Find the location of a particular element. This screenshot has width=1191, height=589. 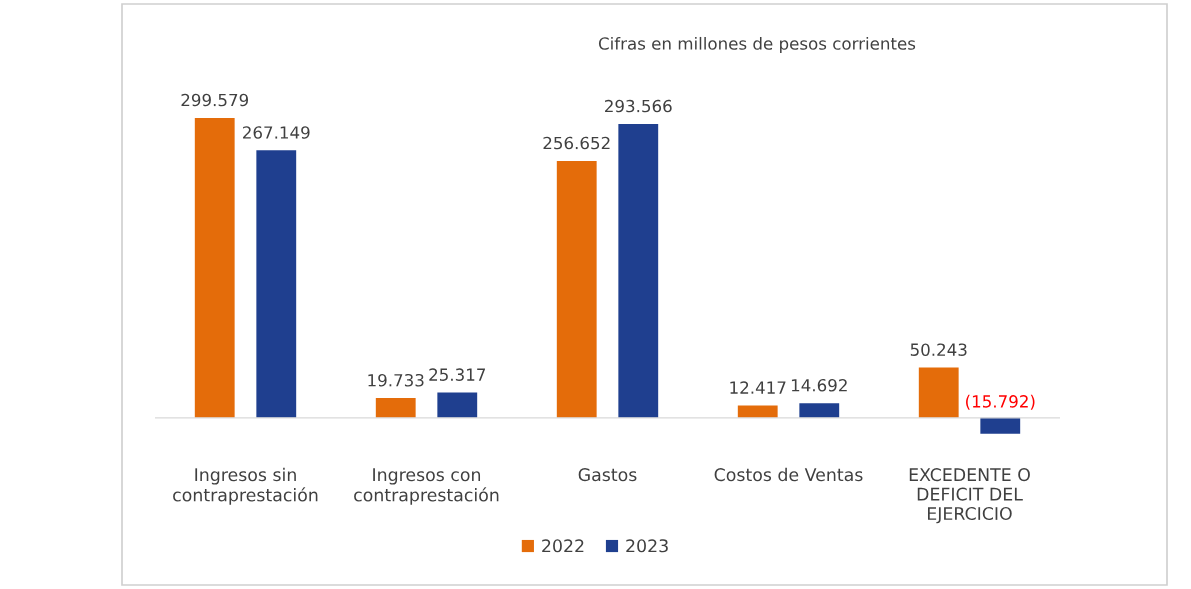

data-label: 12.417 is located at coordinates (758, 387).